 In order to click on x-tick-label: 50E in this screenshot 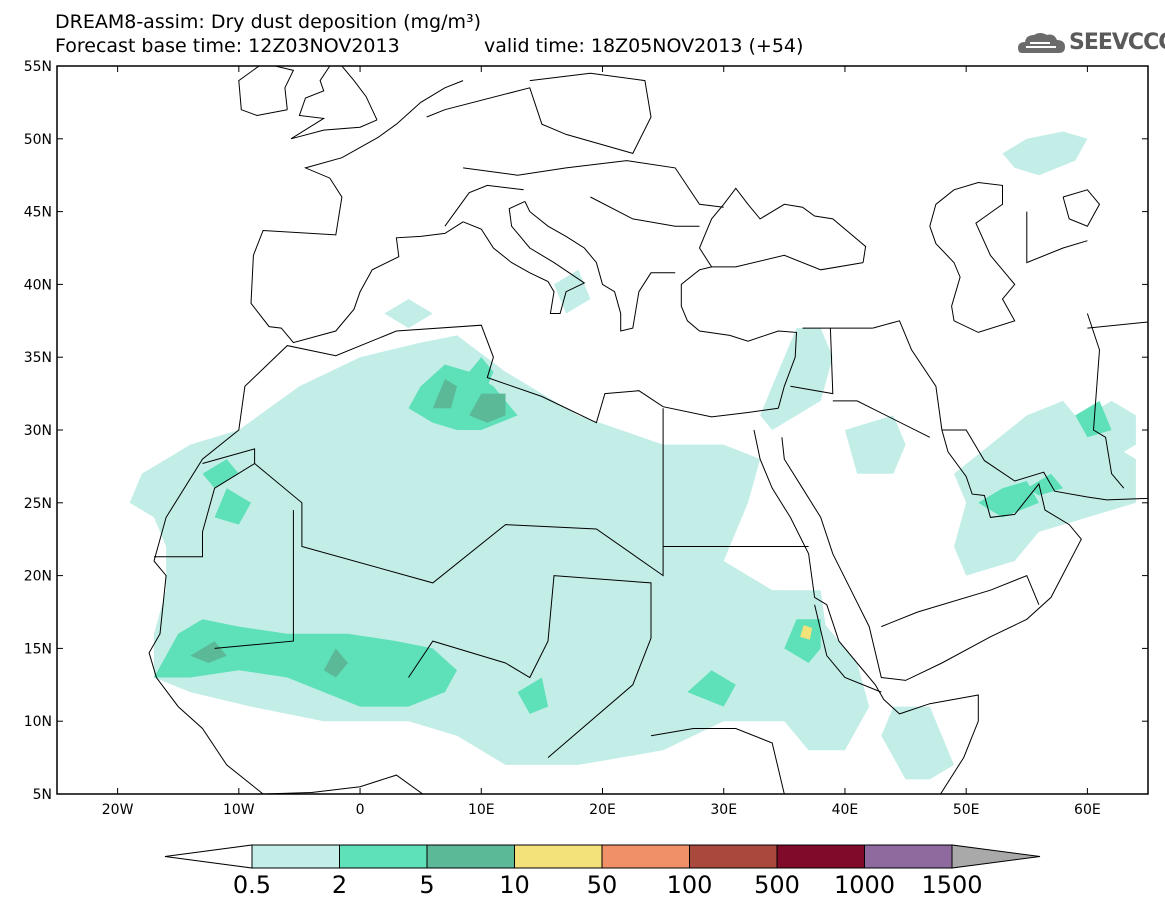, I will do `click(966, 810)`.